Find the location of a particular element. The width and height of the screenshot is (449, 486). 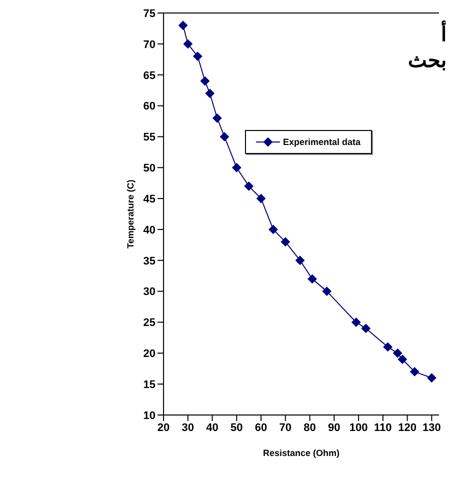

y-tick-label: 40 is located at coordinates (149, 230).